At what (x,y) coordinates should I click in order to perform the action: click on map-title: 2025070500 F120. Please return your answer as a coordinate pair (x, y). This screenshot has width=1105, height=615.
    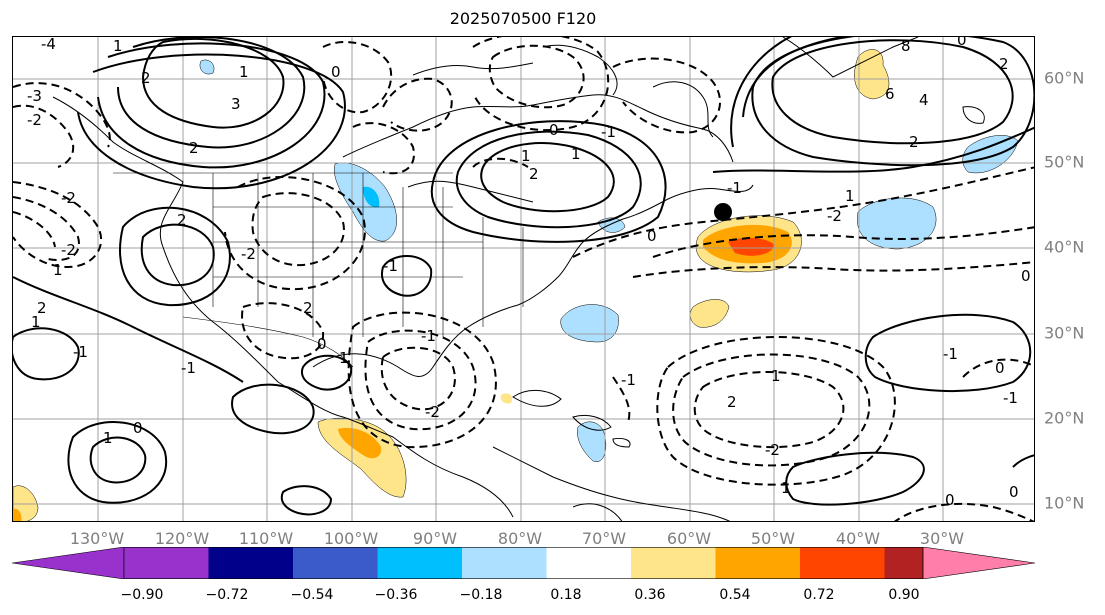
    Looking at the image, I should click on (523, 18).